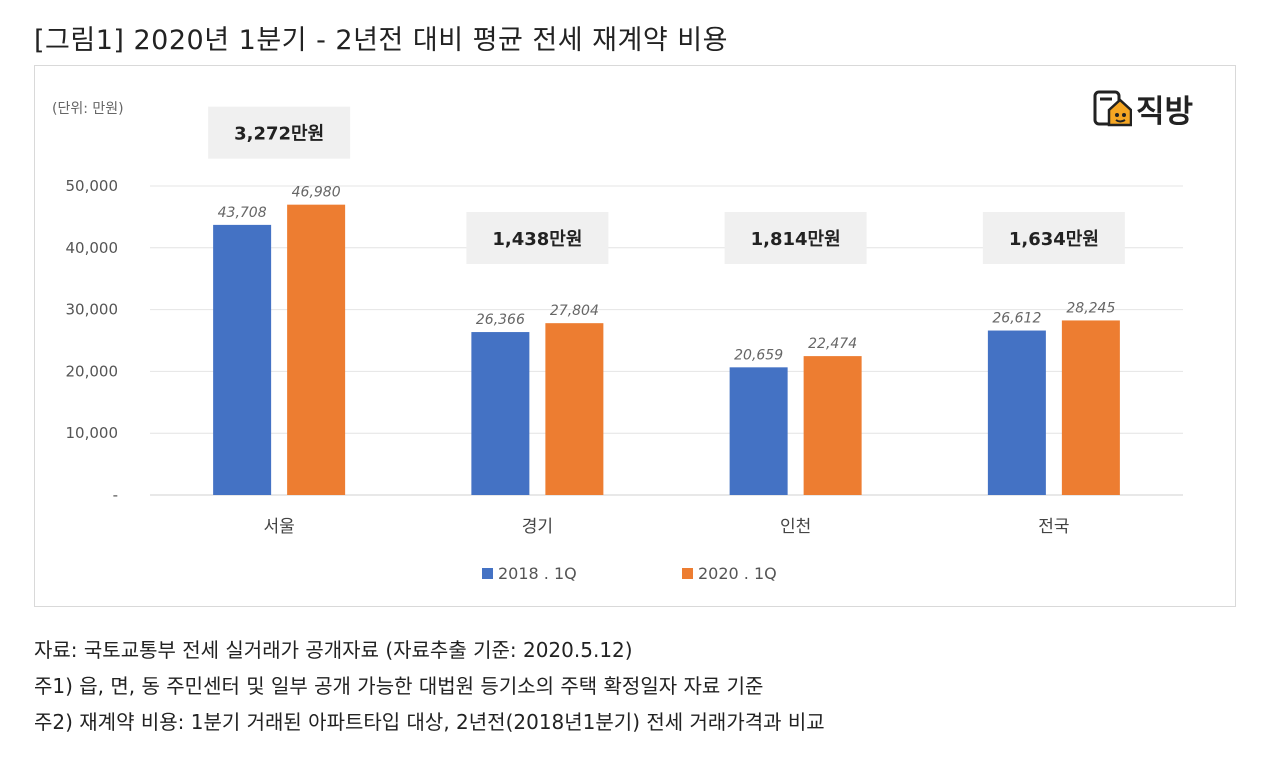 The height and width of the screenshot is (759, 1280). I want to click on legend-label: 2018 . 1Q, so click(537, 573).